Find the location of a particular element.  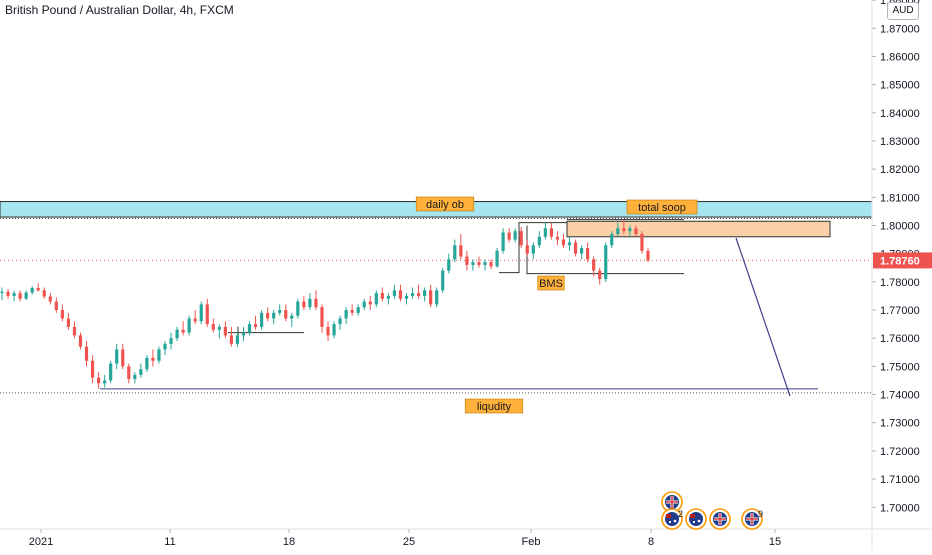

last-price-tag is located at coordinates (902, 260).